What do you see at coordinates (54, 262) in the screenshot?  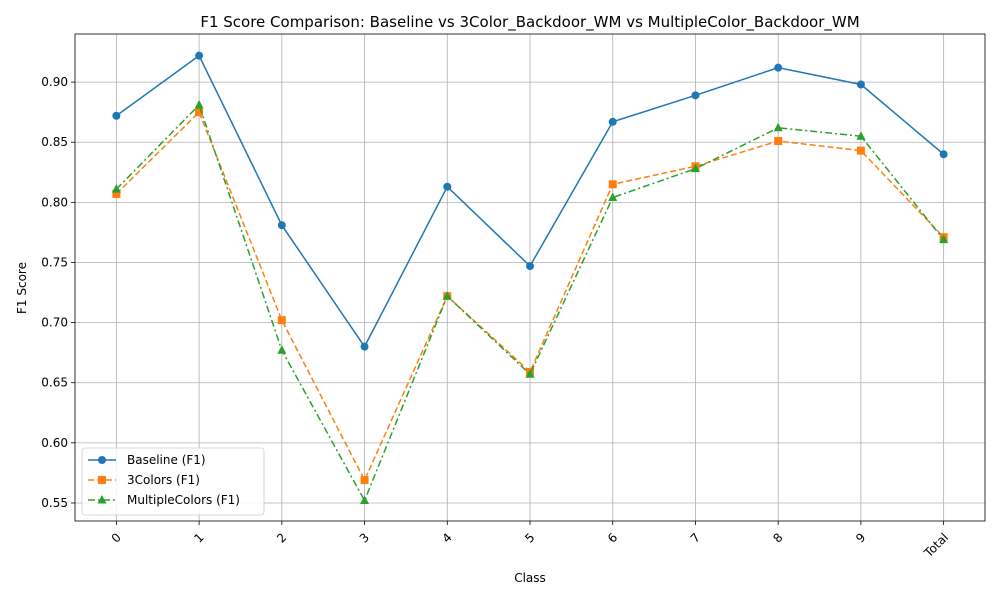 I see `y-tick-label: 0.75` at bounding box center [54, 262].